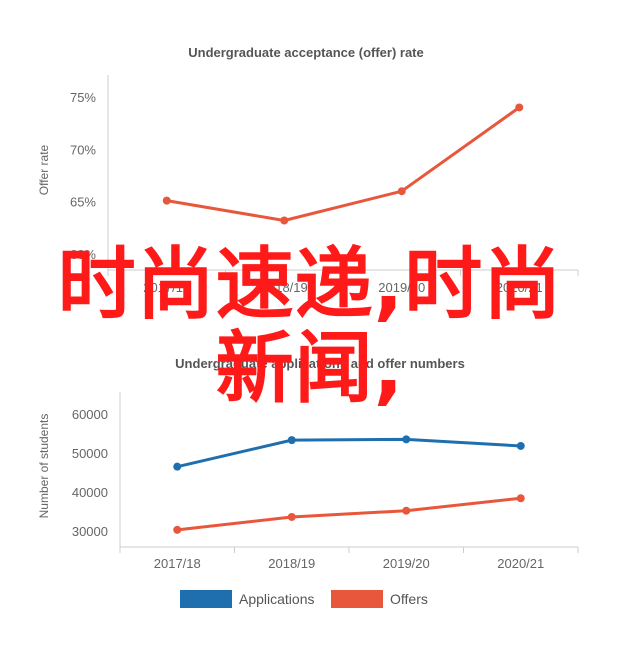 This screenshot has width=627, height=646. I want to click on chart-2-xtick-label: 2020/21, so click(520, 563).